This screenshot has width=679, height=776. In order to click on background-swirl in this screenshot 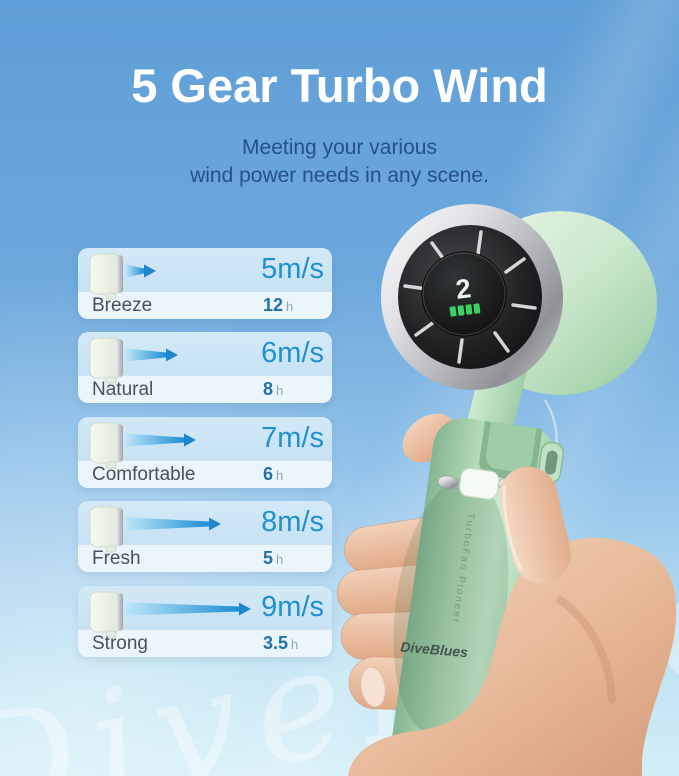, I will do `click(524, 469)`.